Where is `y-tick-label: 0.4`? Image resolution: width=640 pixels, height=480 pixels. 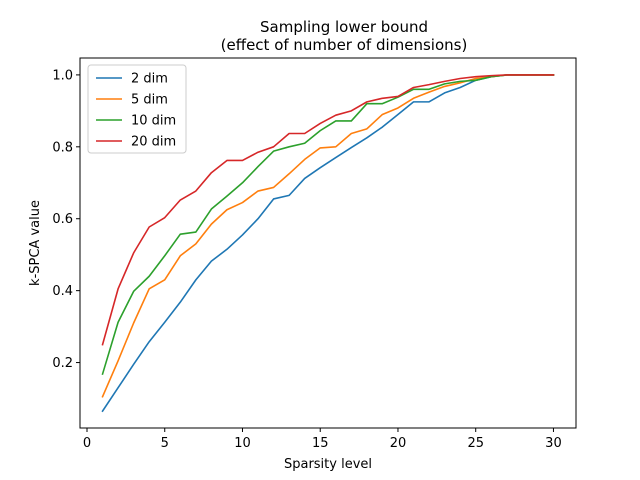
y-tick-label: 0.4 is located at coordinates (62, 291).